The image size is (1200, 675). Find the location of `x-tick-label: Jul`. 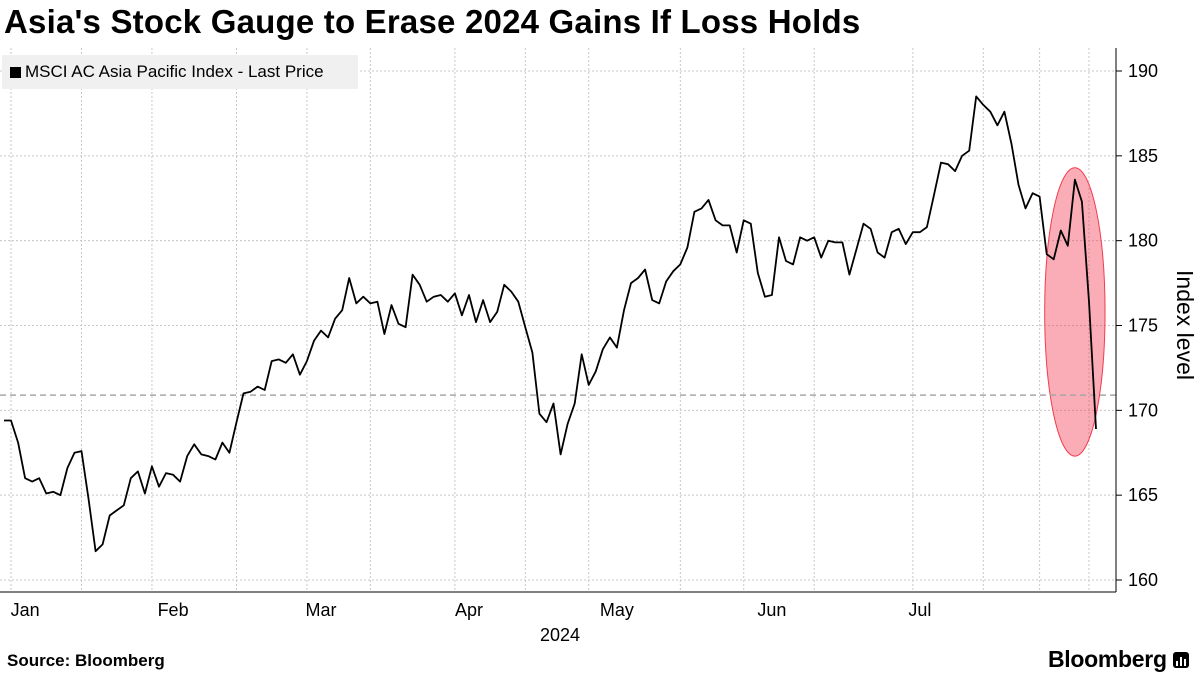

x-tick-label: Jul is located at coordinates (919, 610).